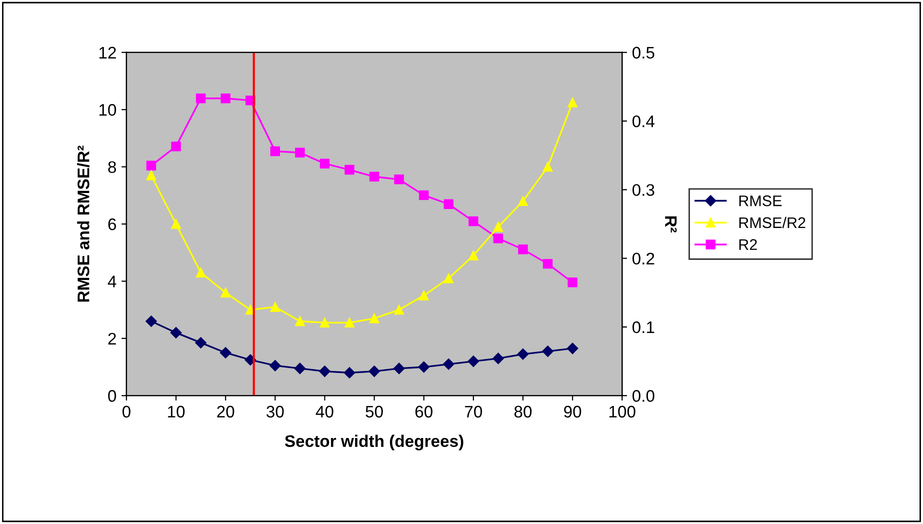 The height and width of the screenshot is (524, 923). Describe the element at coordinates (374, 412) in the screenshot. I see `x-tick-label: 50` at that location.